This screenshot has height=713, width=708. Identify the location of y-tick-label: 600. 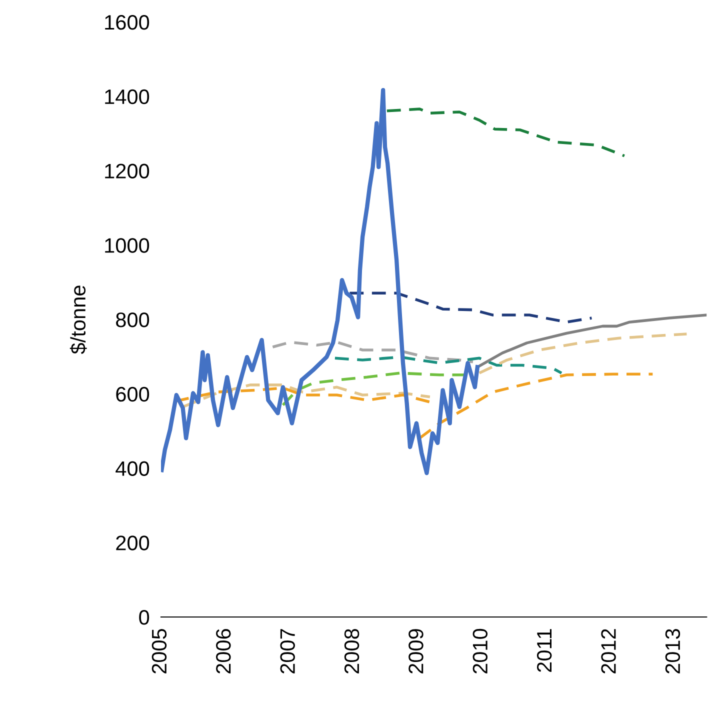
(133, 394).